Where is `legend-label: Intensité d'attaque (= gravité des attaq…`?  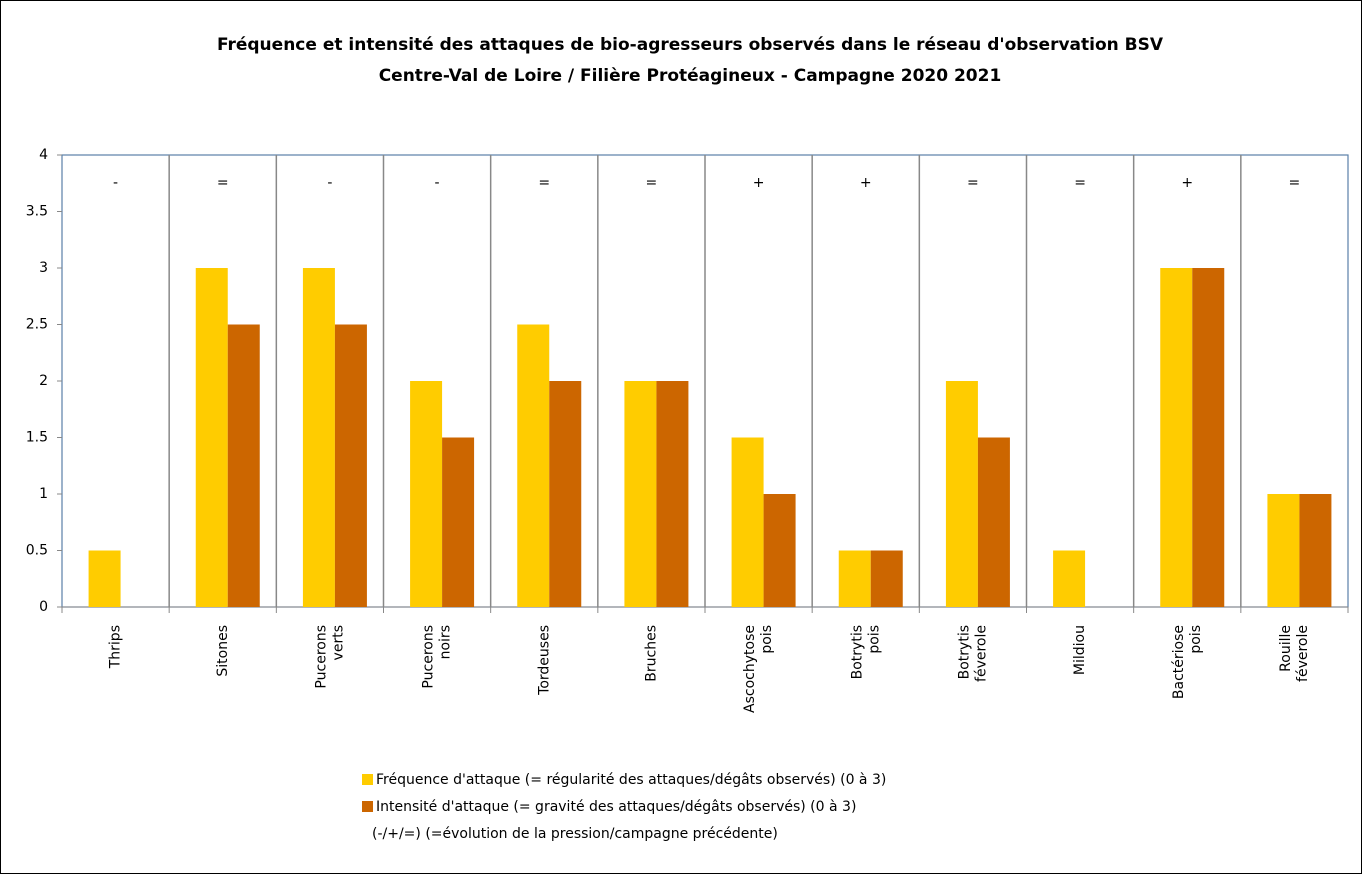
legend-label: Intensité d'attaque (= gravité des attaq… is located at coordinates (616, 807).